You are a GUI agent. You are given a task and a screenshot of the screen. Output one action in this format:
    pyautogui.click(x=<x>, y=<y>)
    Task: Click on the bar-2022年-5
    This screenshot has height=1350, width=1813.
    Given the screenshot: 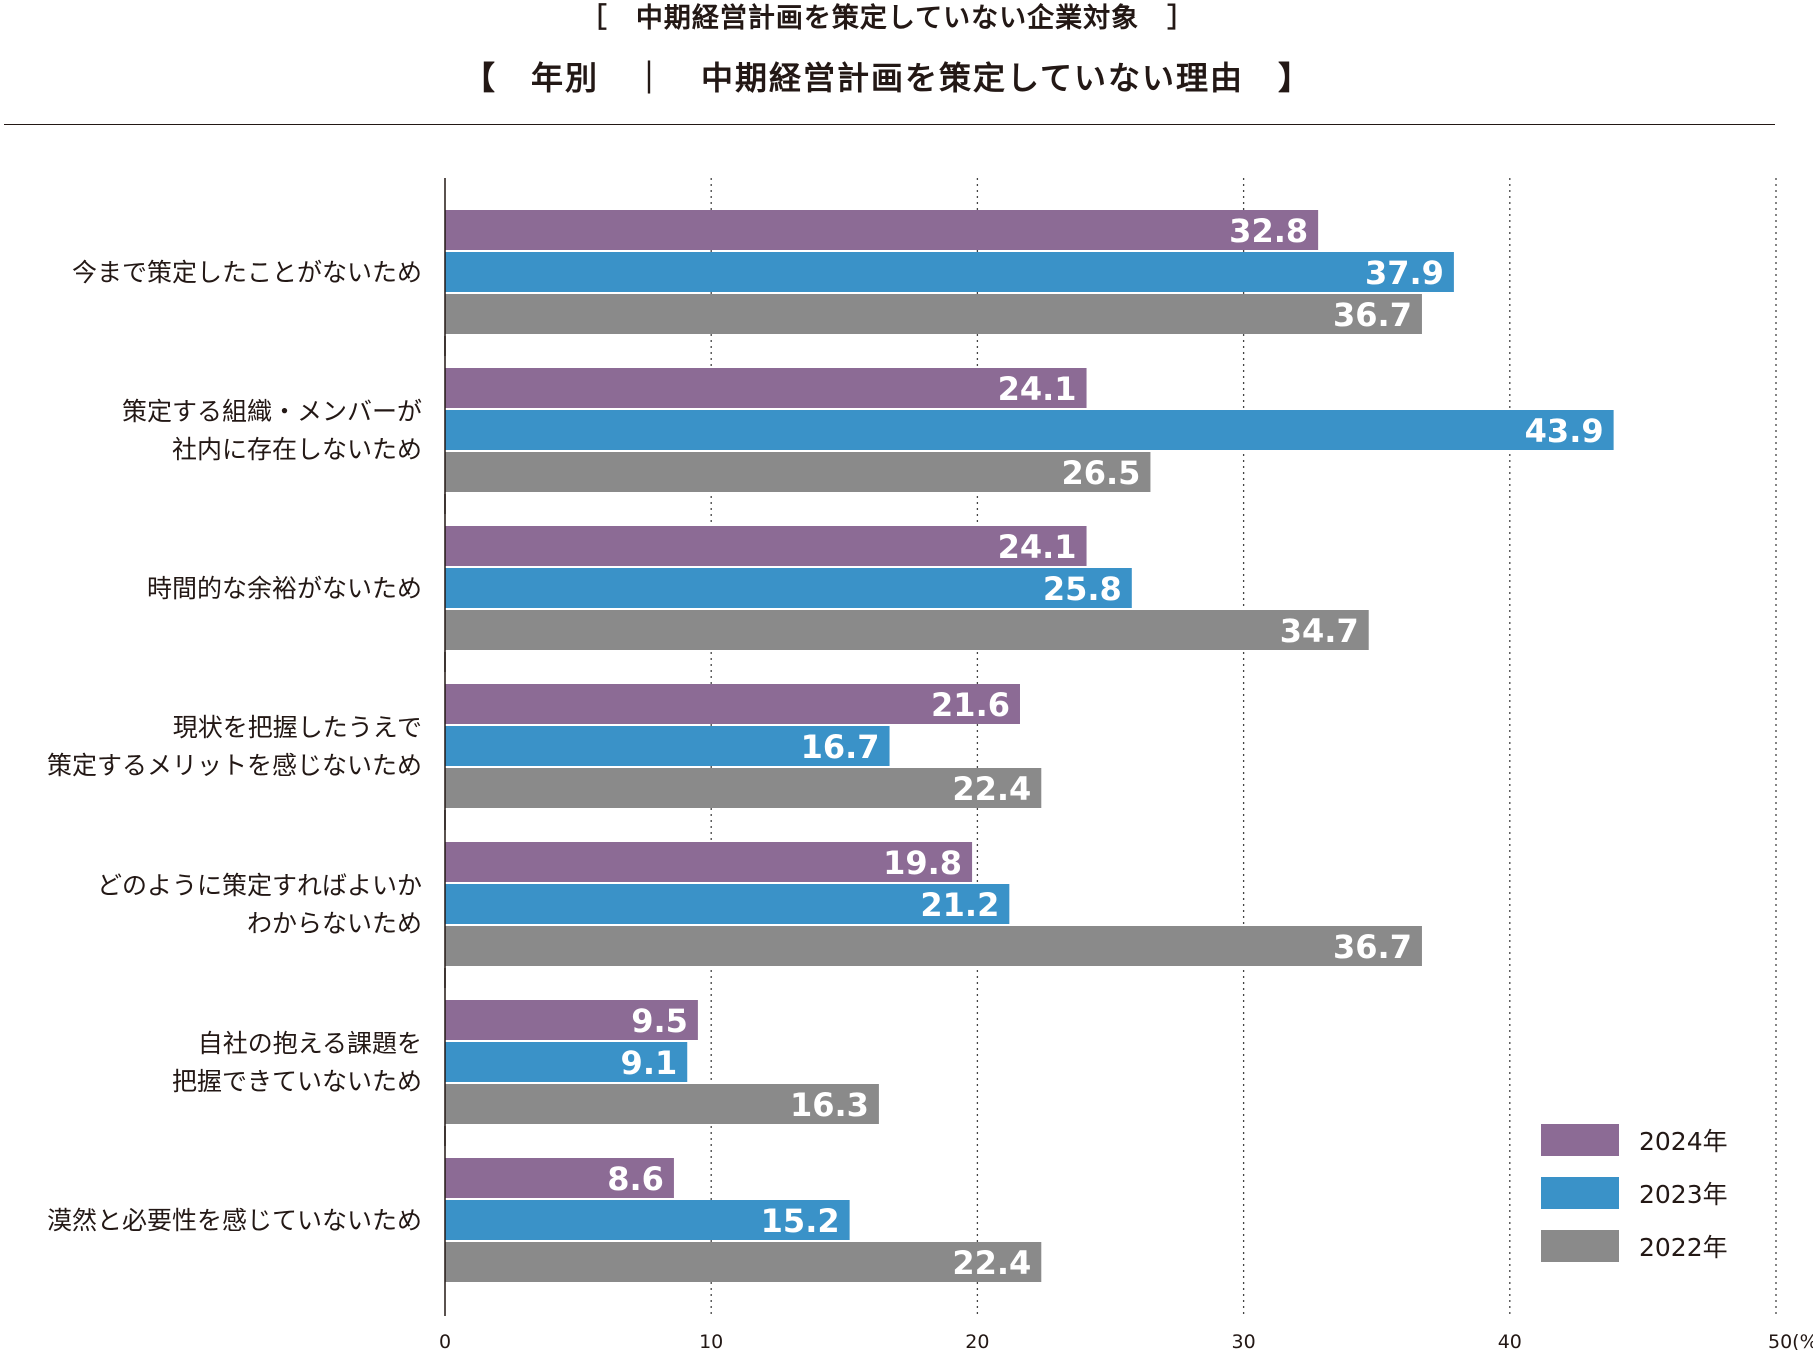 What is the action you would take?
    pyautogui.click(x=933, y=946)
    